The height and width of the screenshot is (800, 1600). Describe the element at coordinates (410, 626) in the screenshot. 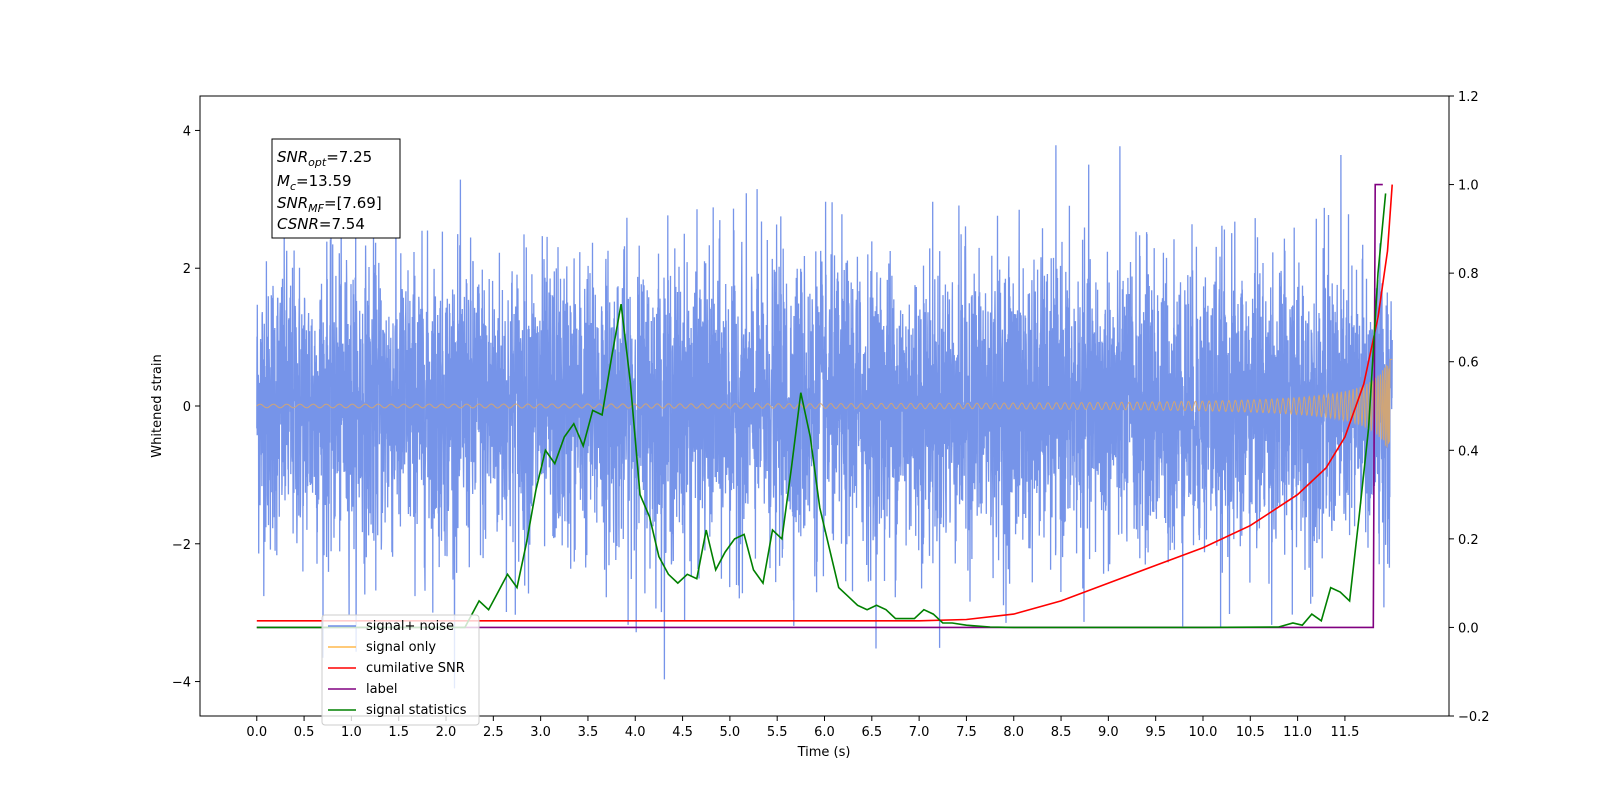

I see `legend-label-signal-noise: signal+ noise` at that location.